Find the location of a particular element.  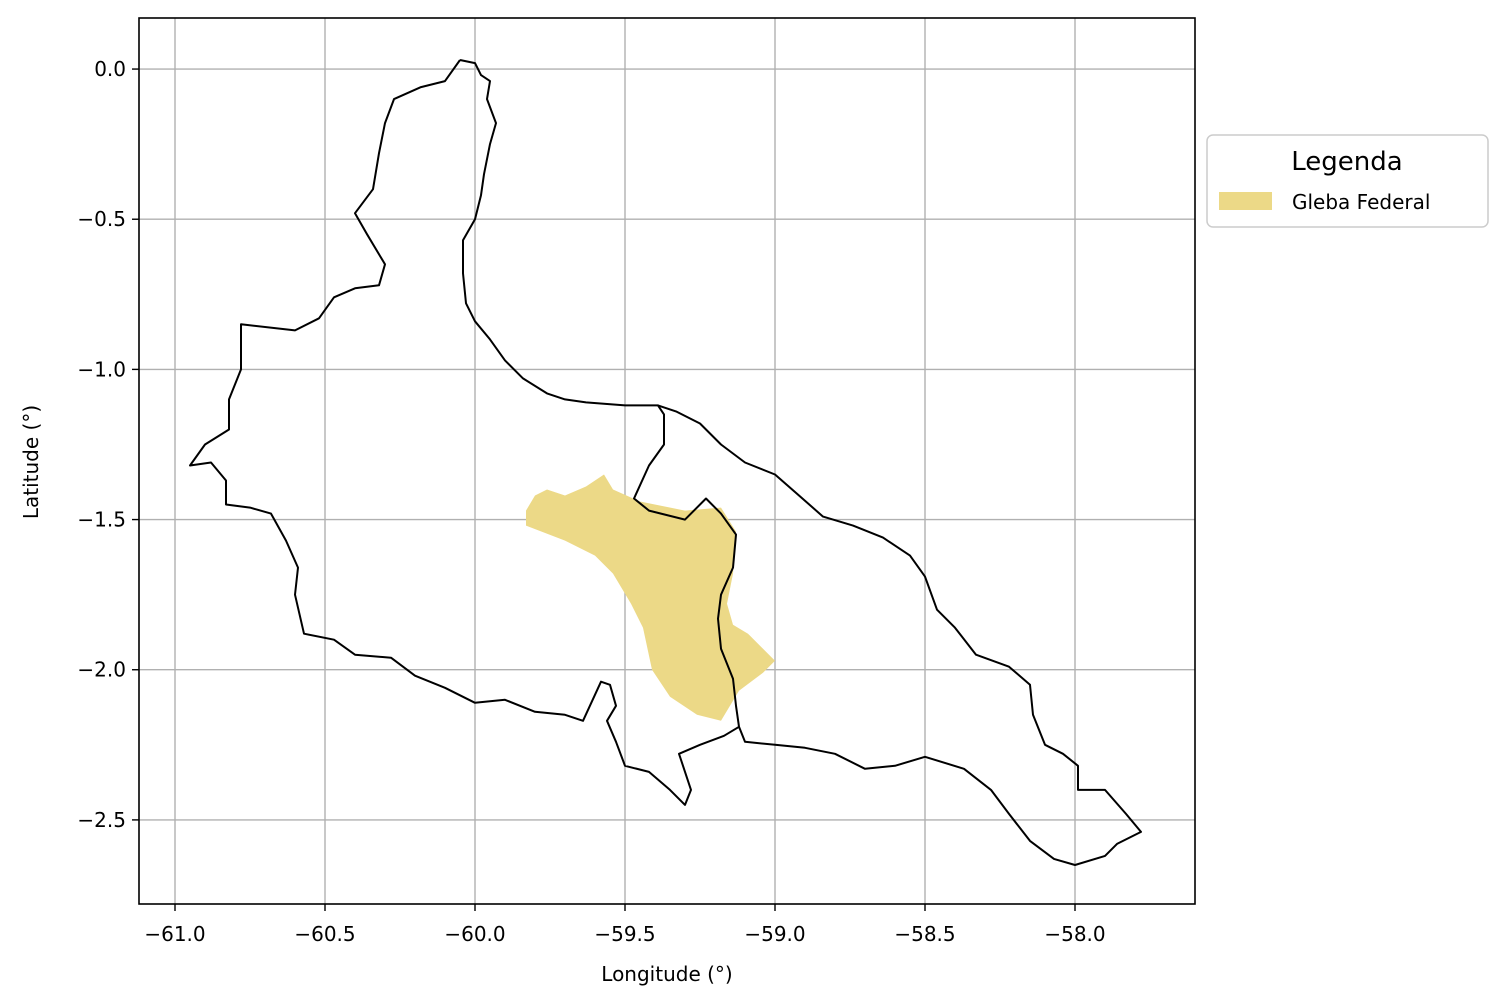

x-tick-label: −58.5 is located at coordinates (924, 934).